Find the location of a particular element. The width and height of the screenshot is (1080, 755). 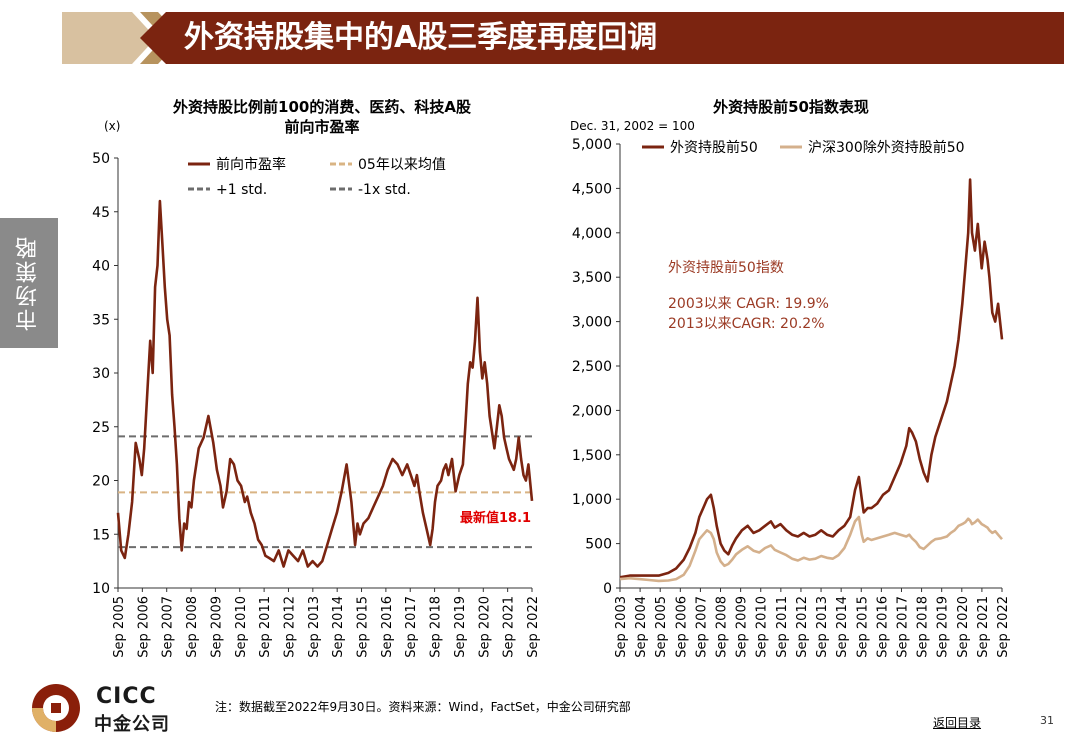

side-section-tab: 市场策略 is located at coordinates (29, 283).